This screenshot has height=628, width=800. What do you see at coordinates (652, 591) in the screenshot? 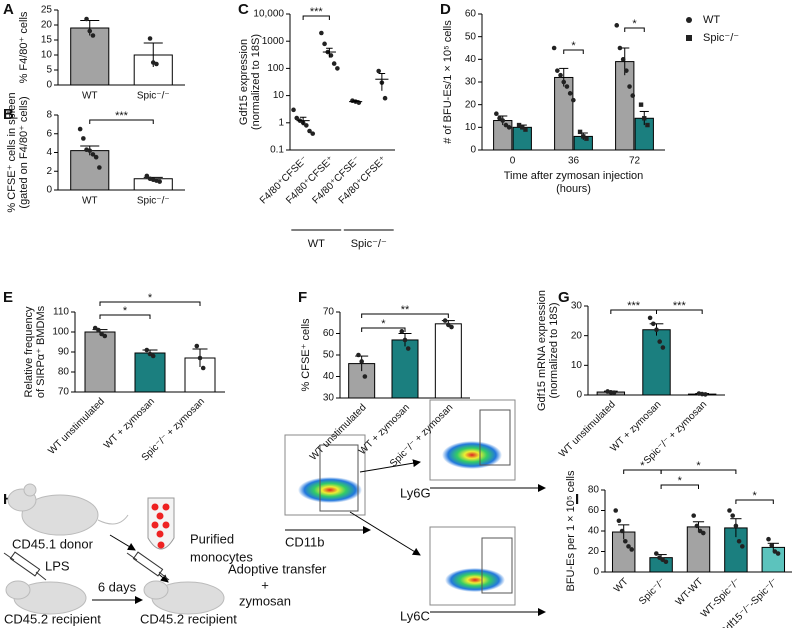
I see `x-tick-label: Spic⁻/⁻` at bounding box center [652, 591].